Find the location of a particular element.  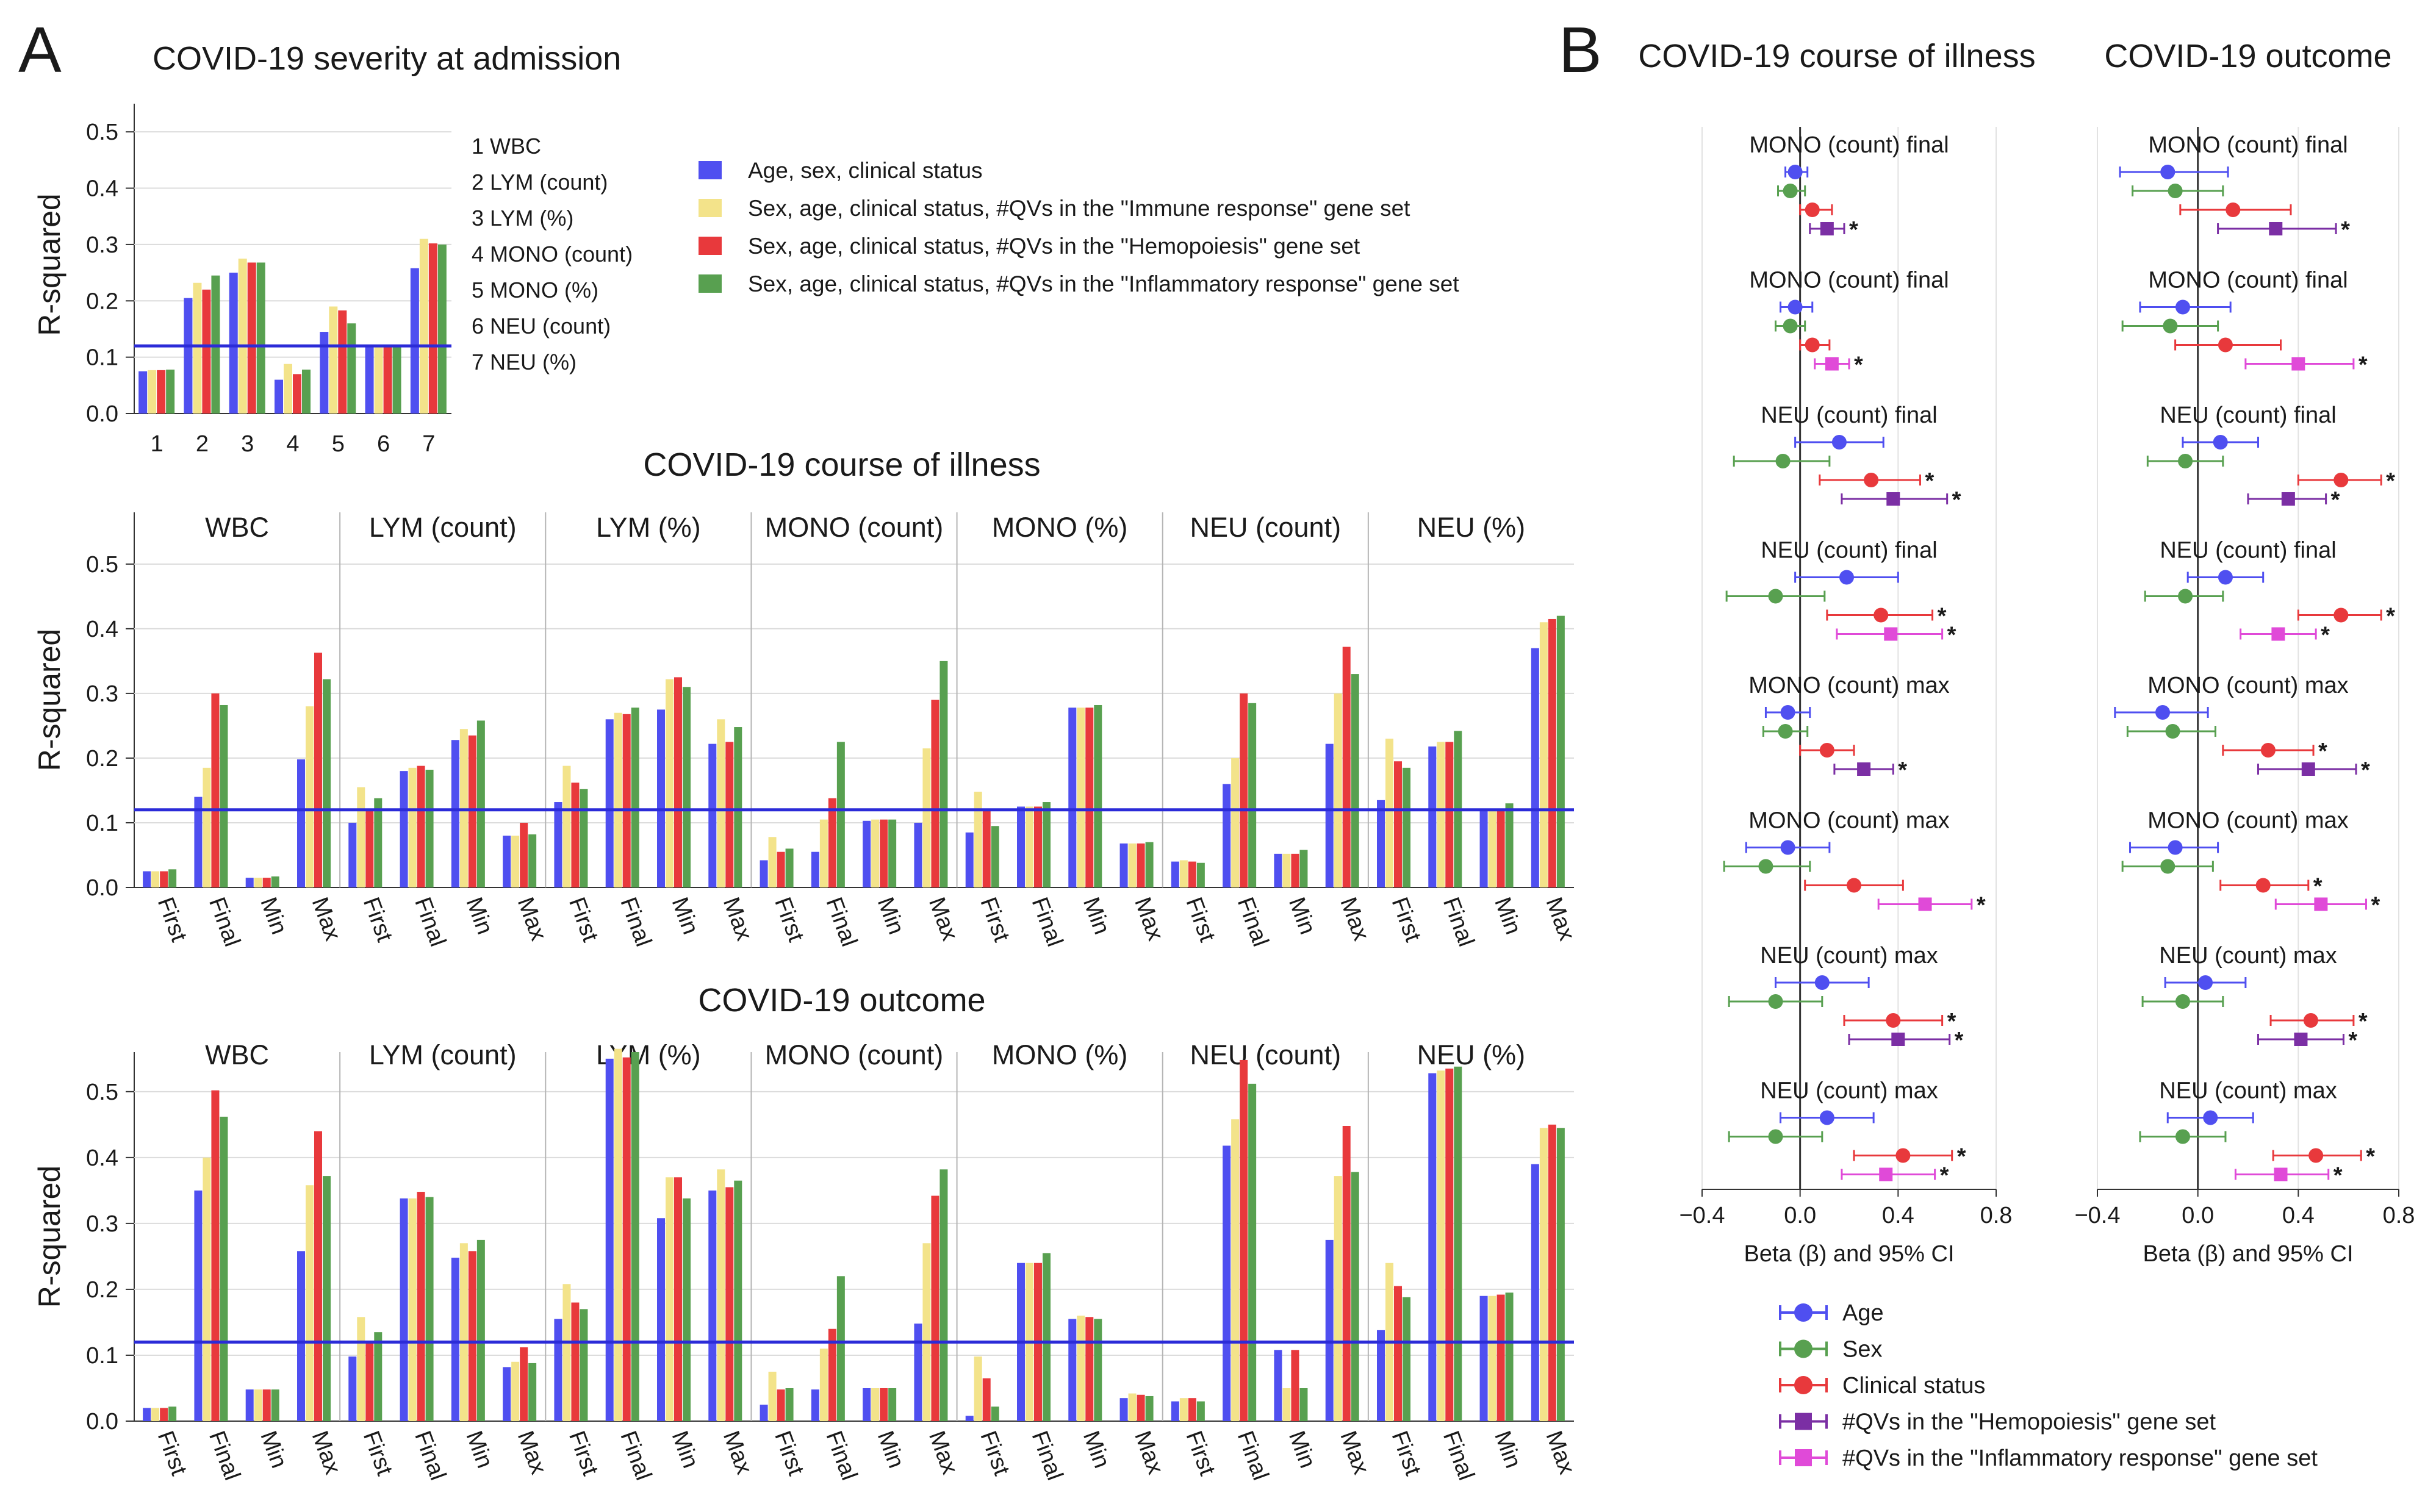

x-tick-label: Max is located at coordinates (737, 1453).